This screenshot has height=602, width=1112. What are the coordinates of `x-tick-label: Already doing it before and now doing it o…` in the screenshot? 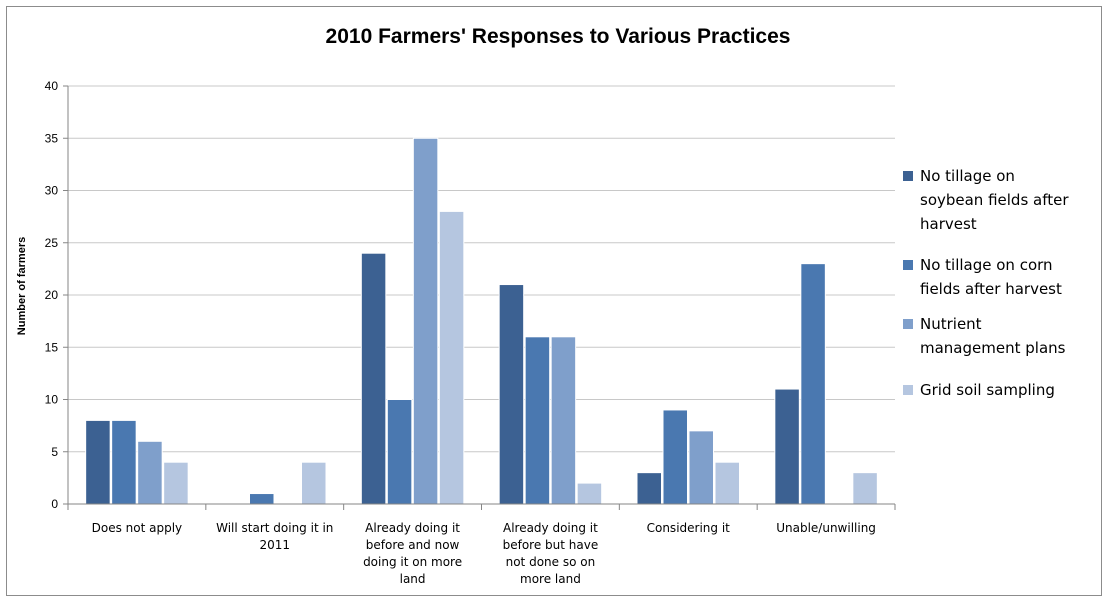 It's located at (412, 553).